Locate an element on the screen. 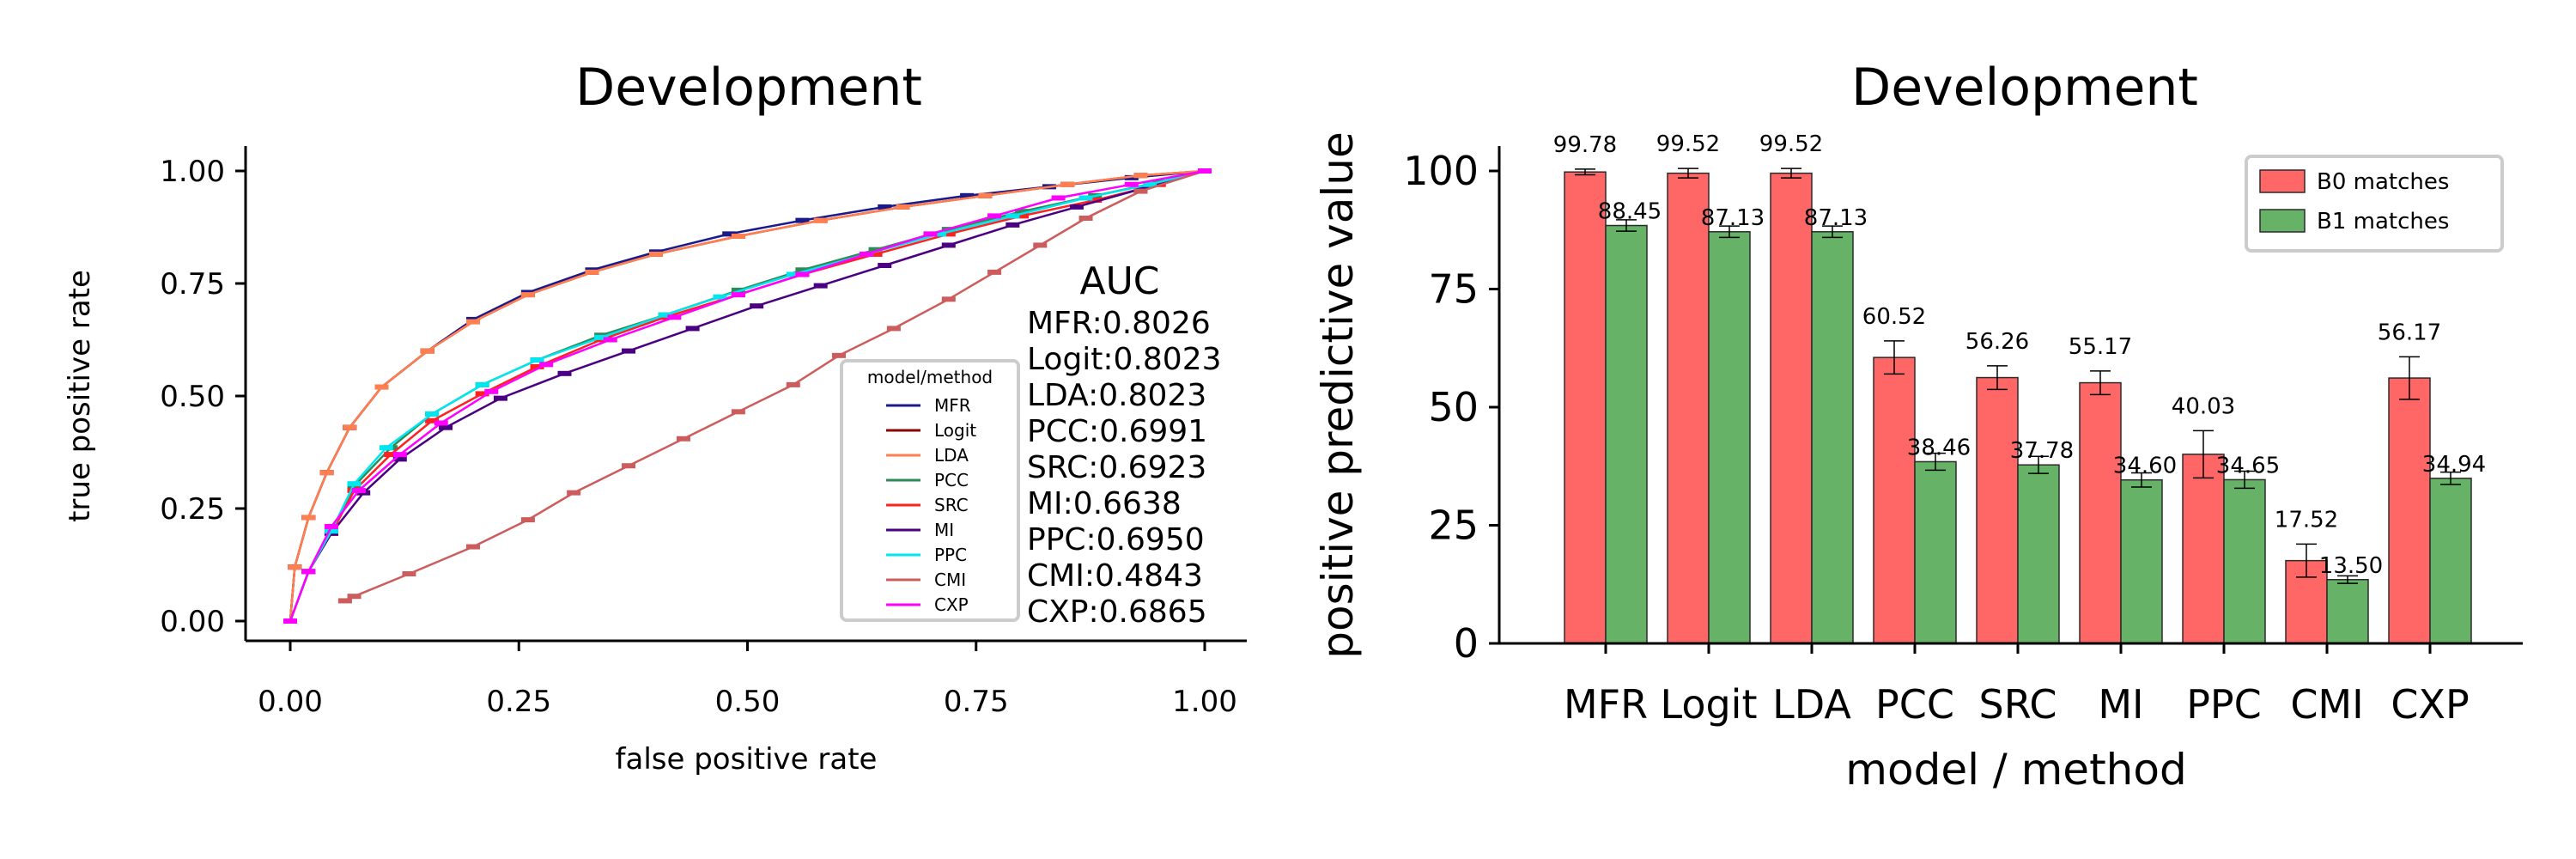 The image size is (2576, 859). roc-legend-label: MFR is located at coordinates (952, 406).